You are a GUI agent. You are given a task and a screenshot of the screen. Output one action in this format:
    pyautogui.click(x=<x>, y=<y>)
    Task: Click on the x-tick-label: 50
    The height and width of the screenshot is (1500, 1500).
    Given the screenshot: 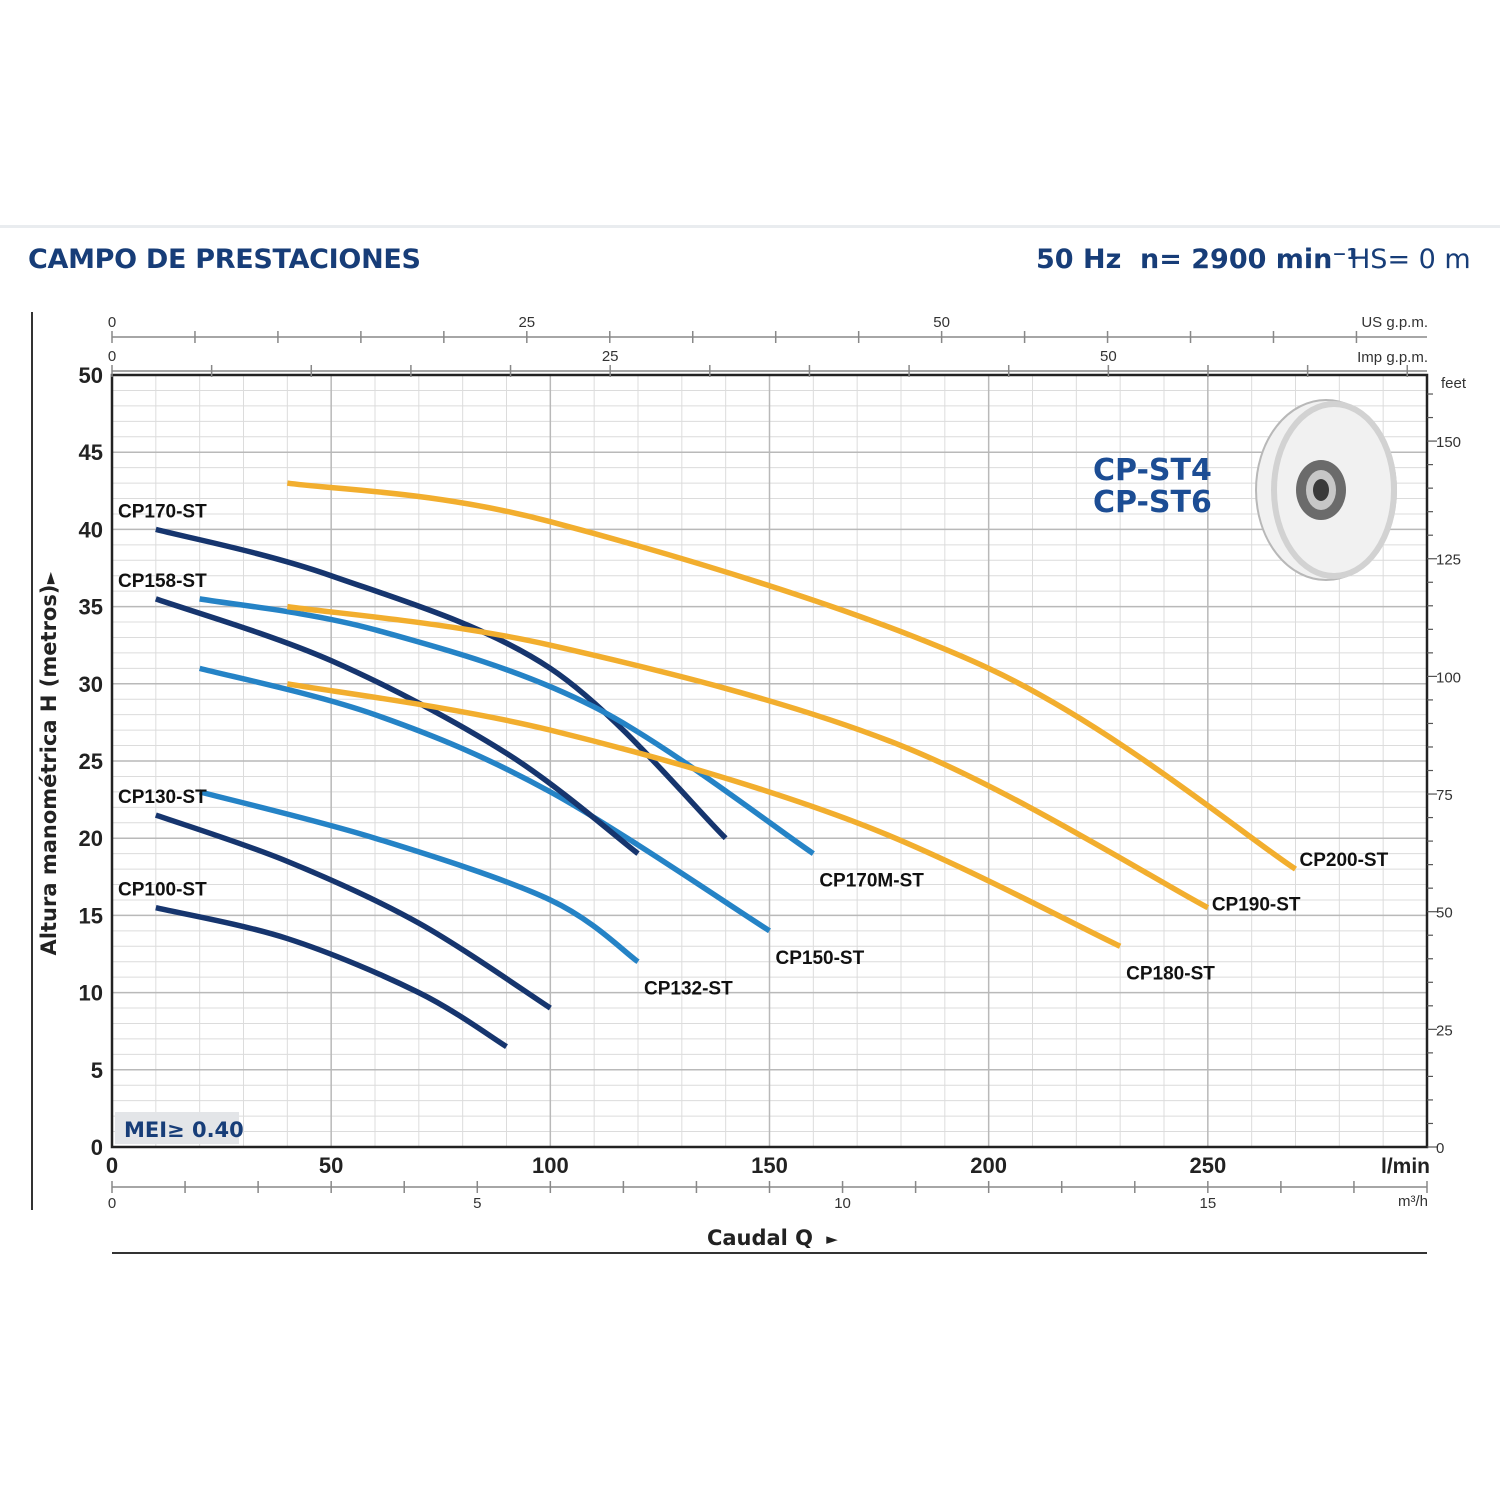 What is the action you would take?
    pyautogui.click(x=331, y=1165)
    